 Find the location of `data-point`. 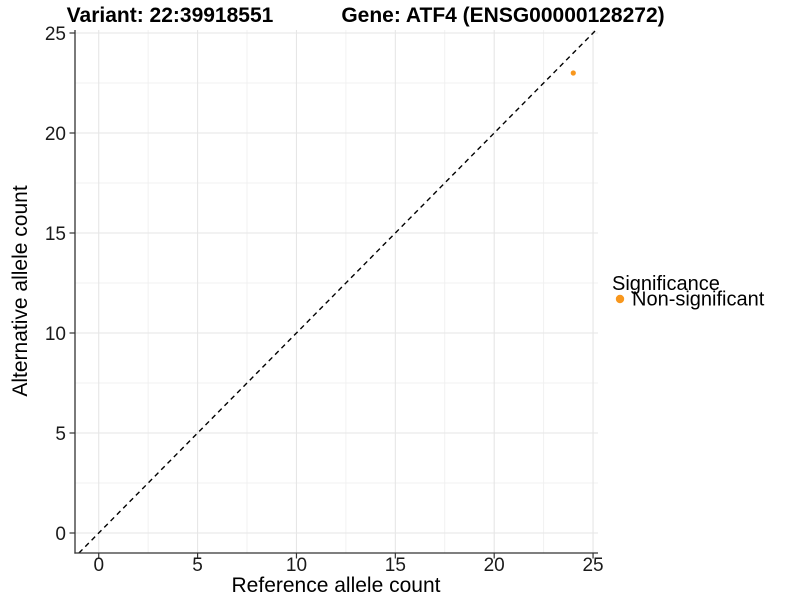

data-point is located at coordinates (573, 73).